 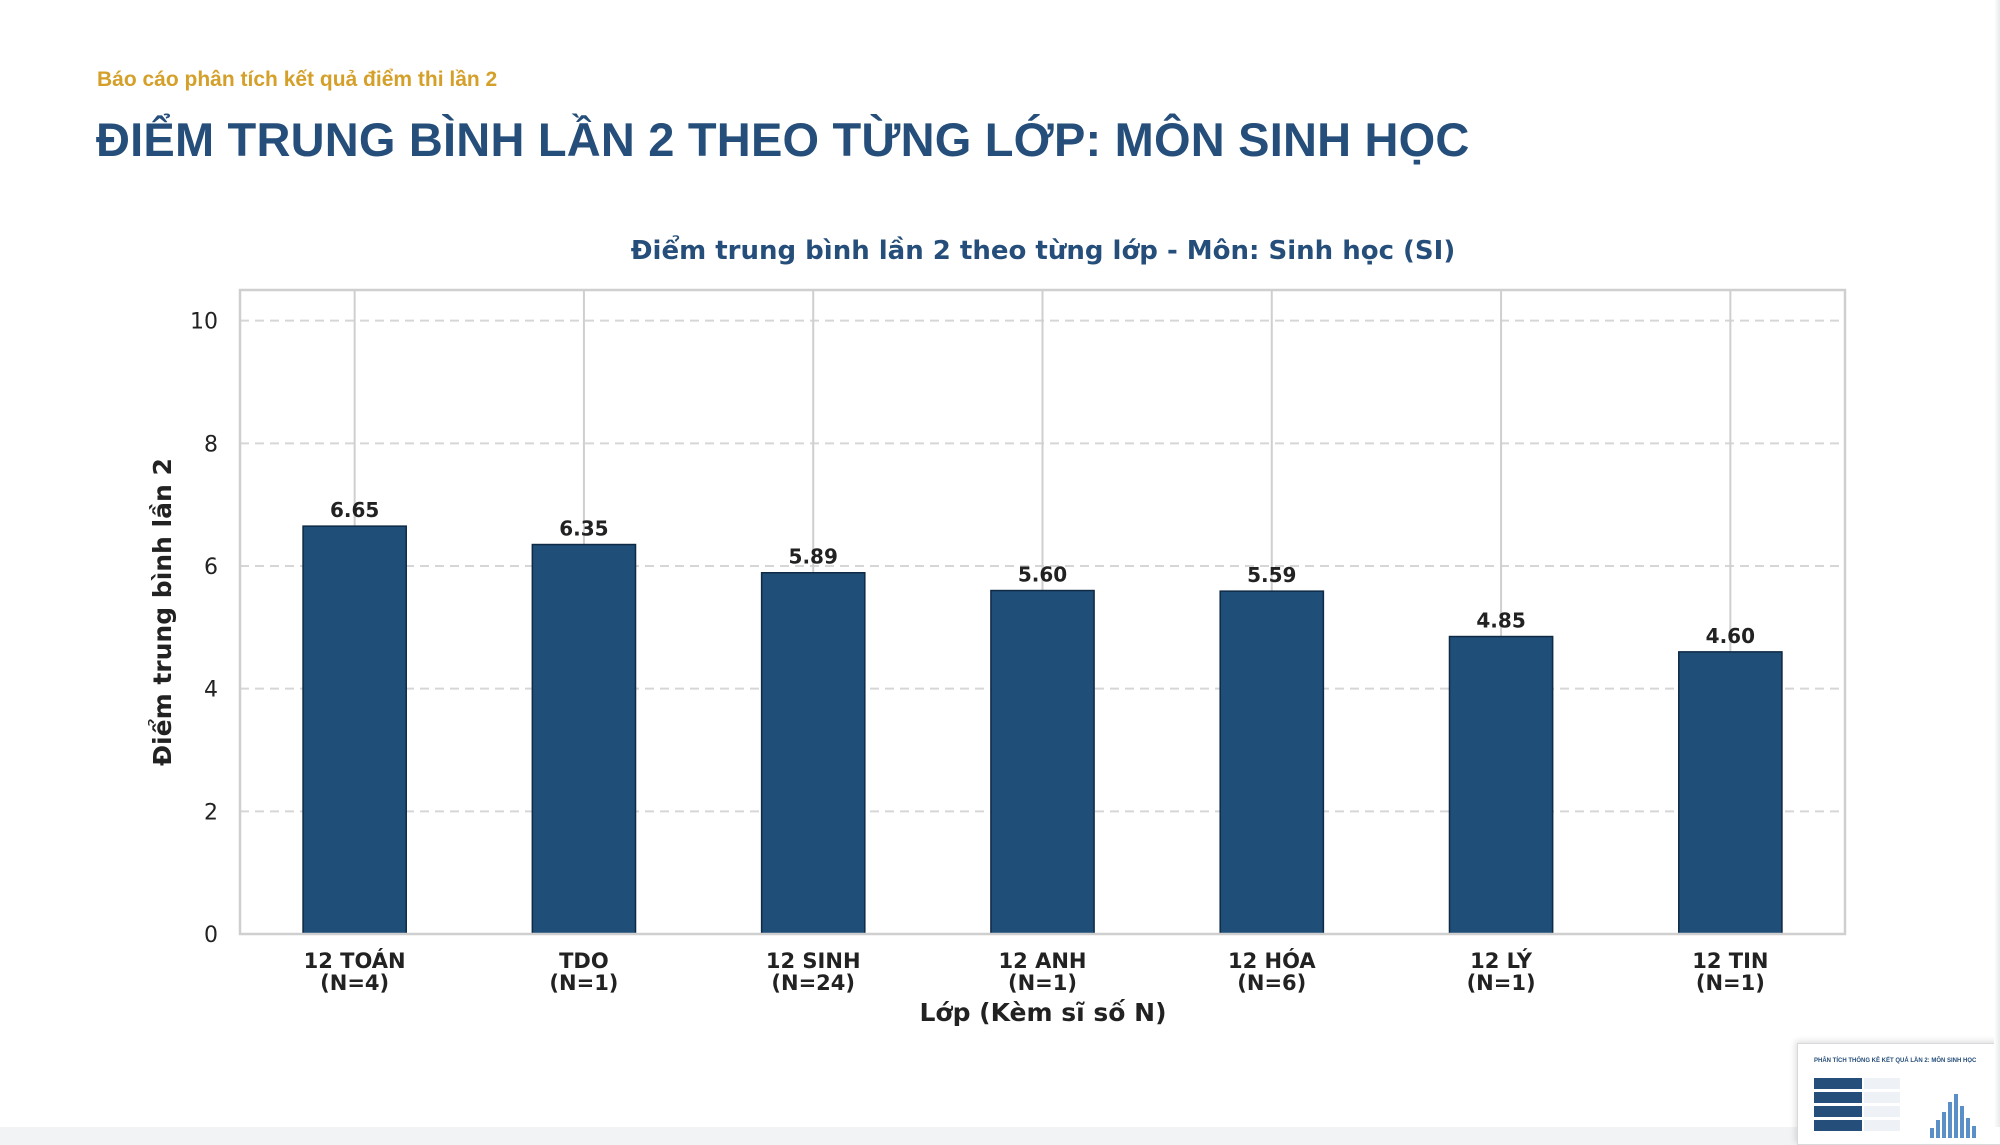 I want to click on x-axis-label: Lớp (Kèm sĩ số N), so click(x=1042, y=1012).